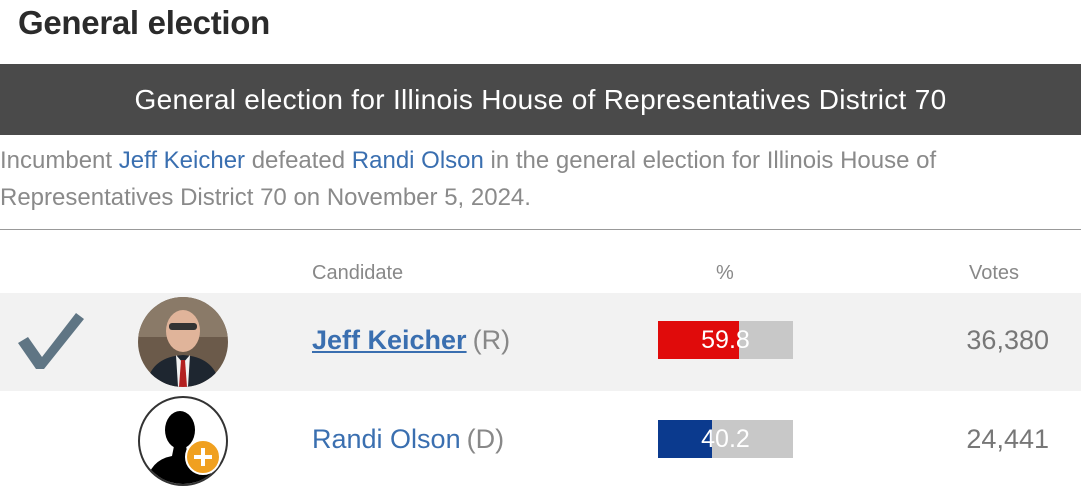 Image resolution: width=1087 pixels, height=491 pixels. I want to click on percent-label: 59.8, so click(725, 339).